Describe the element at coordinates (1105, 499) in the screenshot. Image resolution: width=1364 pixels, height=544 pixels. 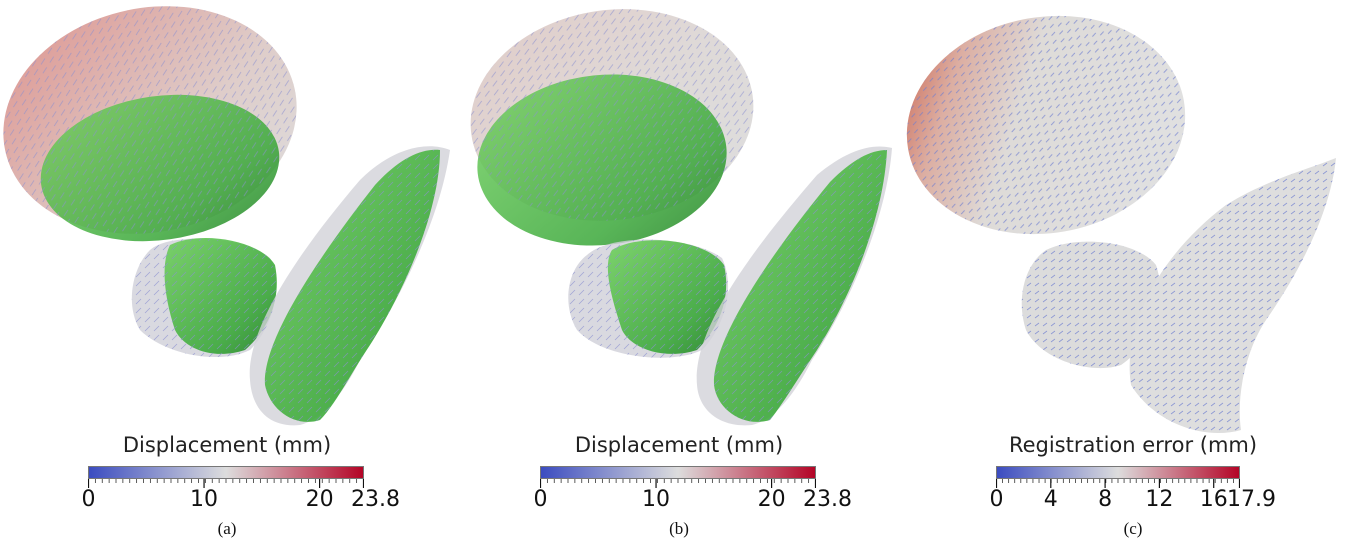
I see `colorbar-tick-label: 8` at that location.